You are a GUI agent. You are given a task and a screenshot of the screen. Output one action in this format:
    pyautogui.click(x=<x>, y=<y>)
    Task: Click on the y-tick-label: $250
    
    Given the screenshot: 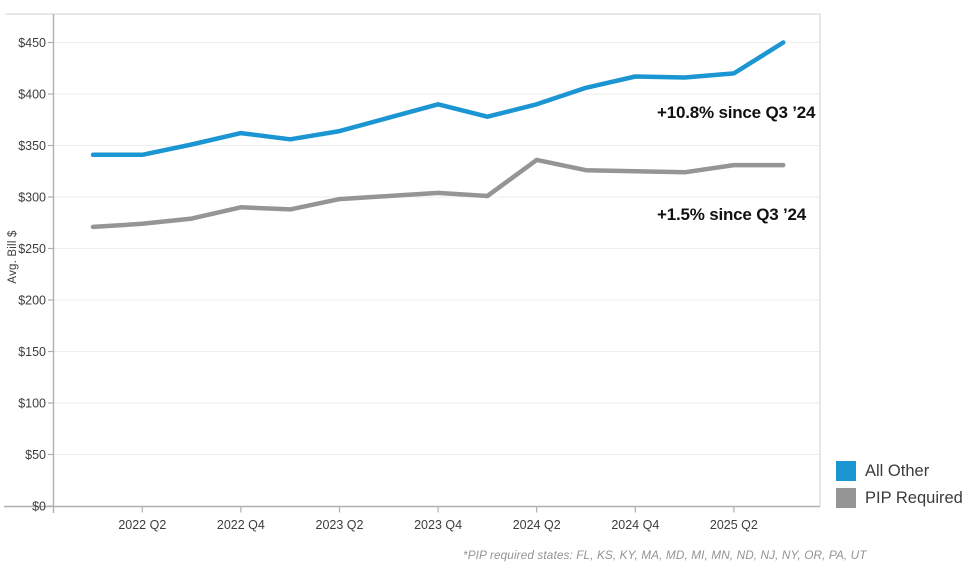 What is the action you would take?
    pyautogui.click(x=32, y=249)
    